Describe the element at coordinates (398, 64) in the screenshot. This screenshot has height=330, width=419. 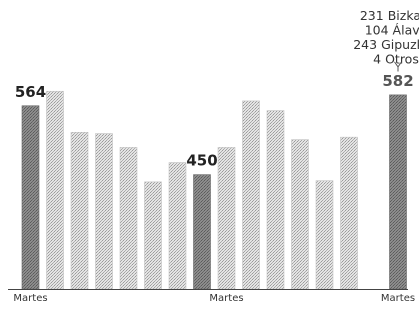
I see `breakdown-arrow-head-icon` at that location.